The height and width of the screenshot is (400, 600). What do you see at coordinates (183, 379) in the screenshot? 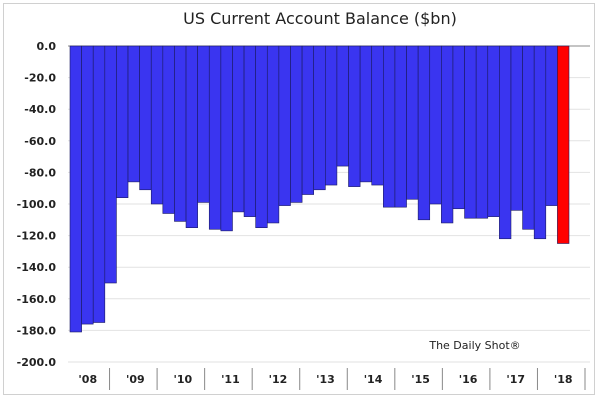
I see `x-tick-label: '10` at bounding box center [183, 379].